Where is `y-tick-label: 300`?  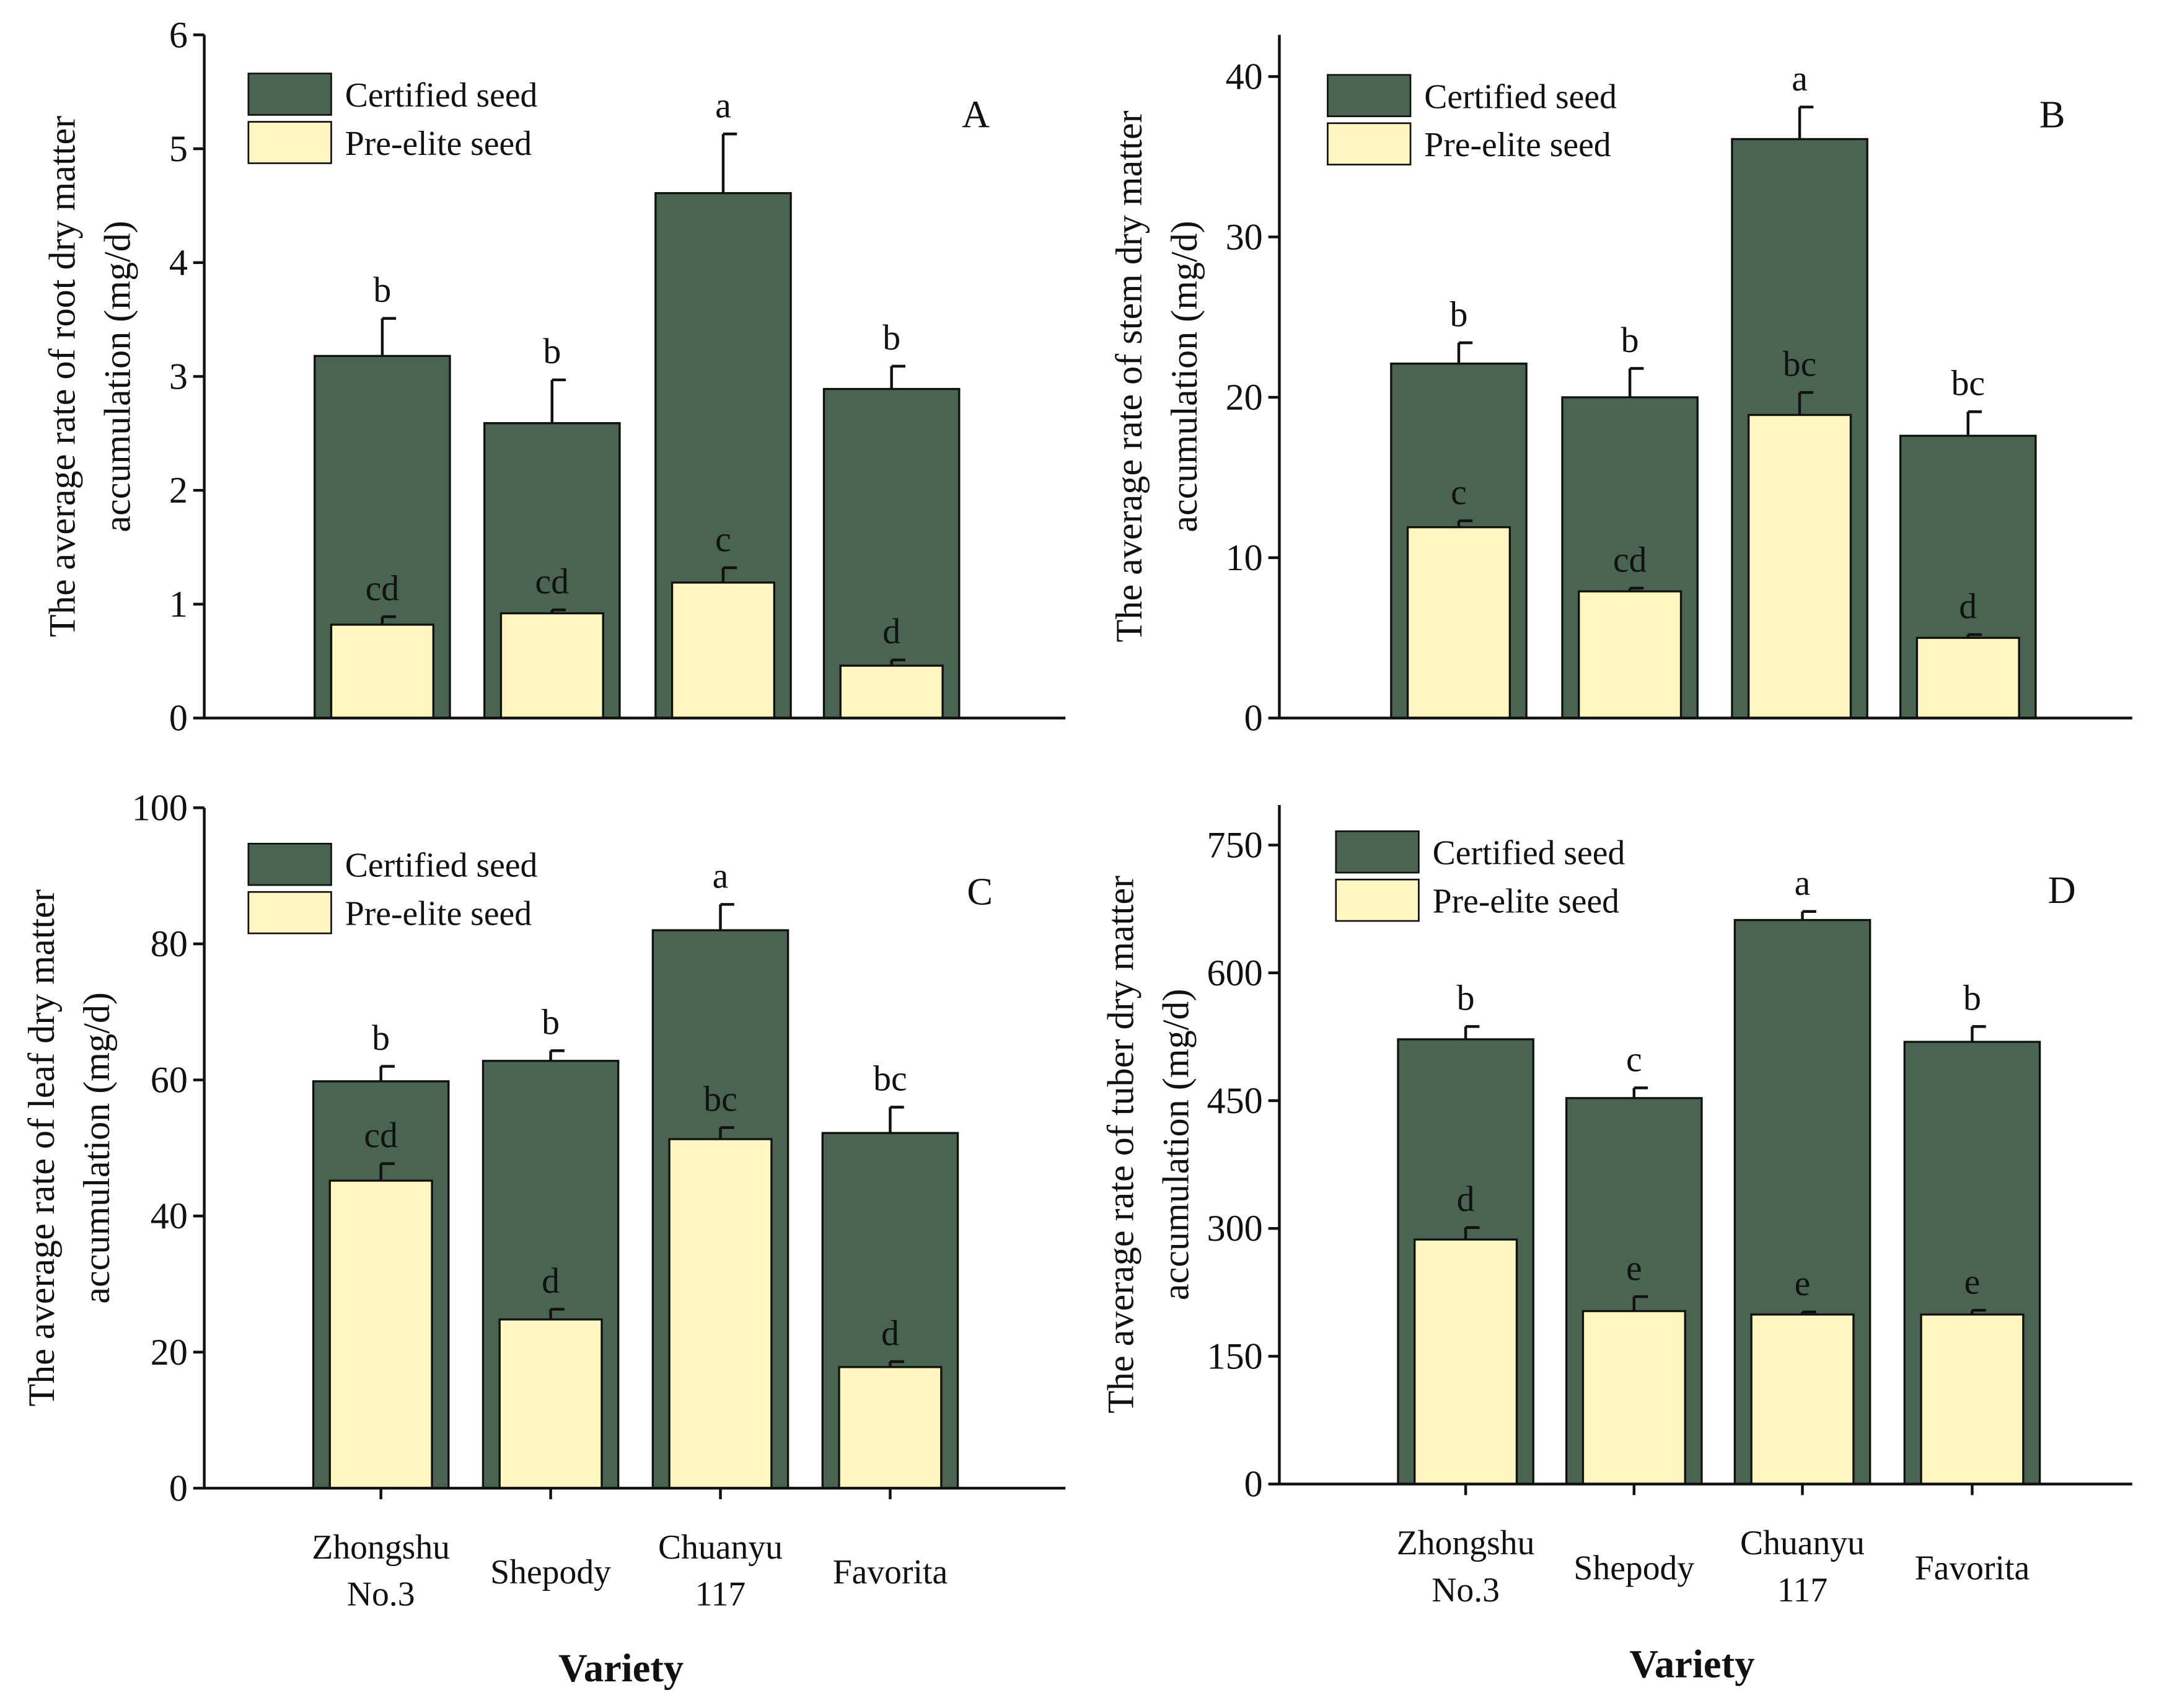
y-tick-label: 300 is located at coordinates (1235, 1228).